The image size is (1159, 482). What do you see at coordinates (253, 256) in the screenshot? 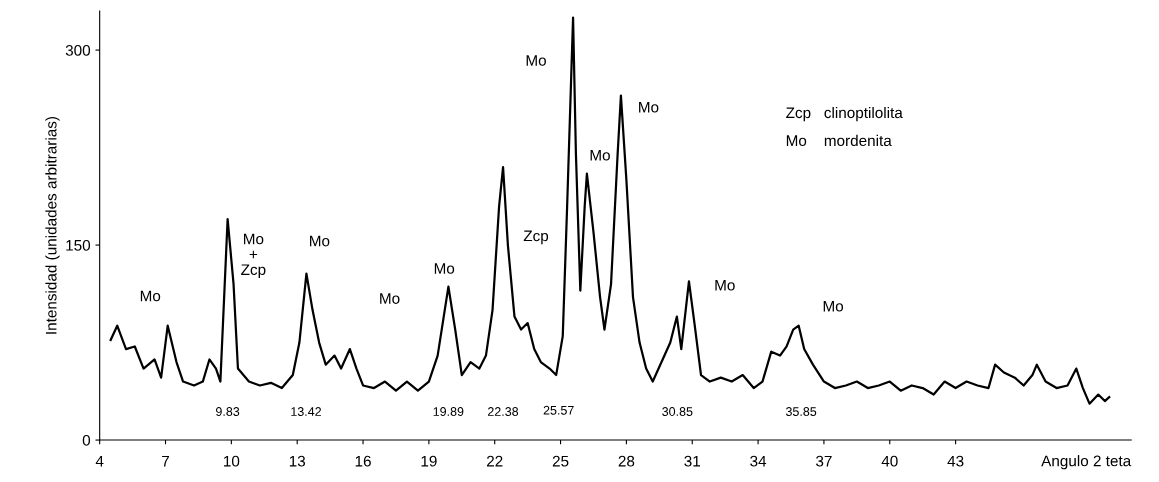
I see `annotation: Mo + Zcp` at bounding box center [253, 256].